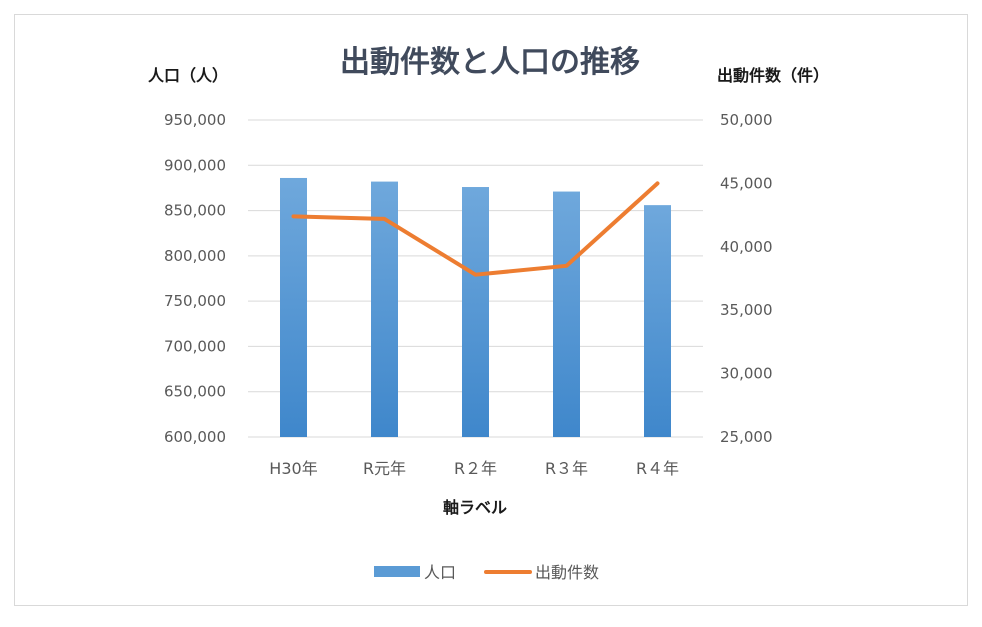 The height and width of the screenshot is (627, 982). I want to click on line-series, so click(475, 229).